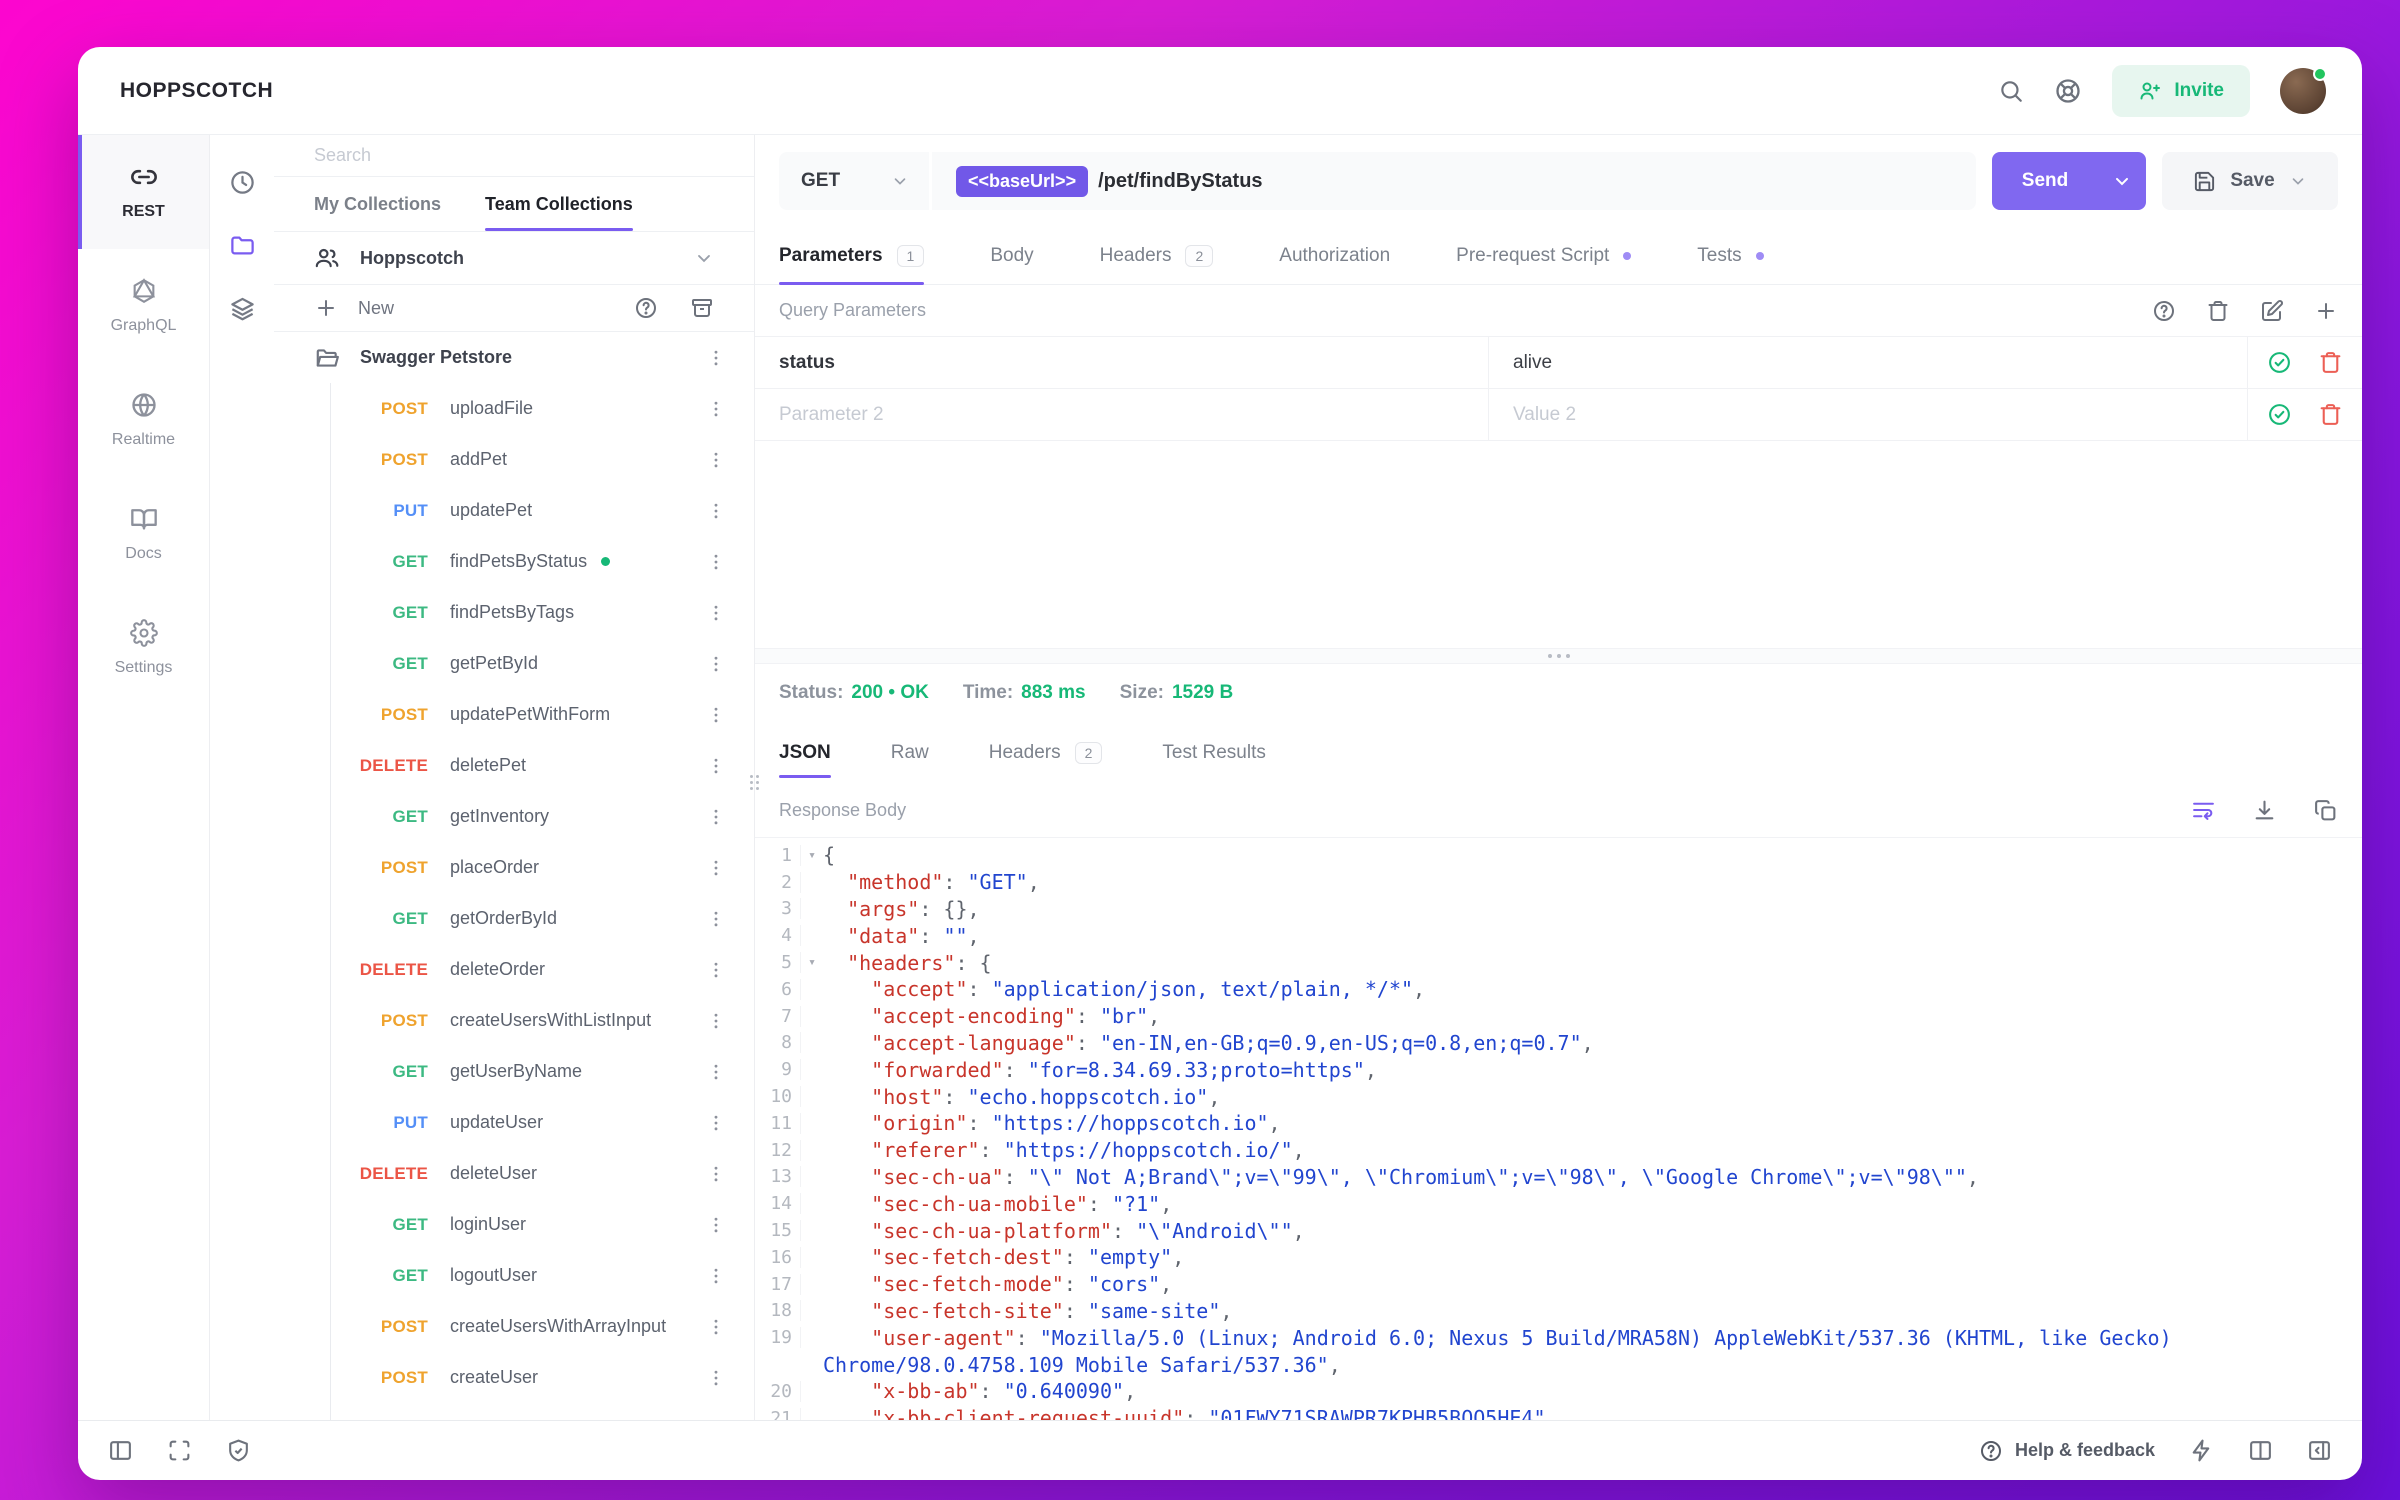 The image size is (2400, 1500). Describe the element at coordinates (1022, 181) in the screenshot. I see `base-url-chip: <<baseUrl>>` at that location.